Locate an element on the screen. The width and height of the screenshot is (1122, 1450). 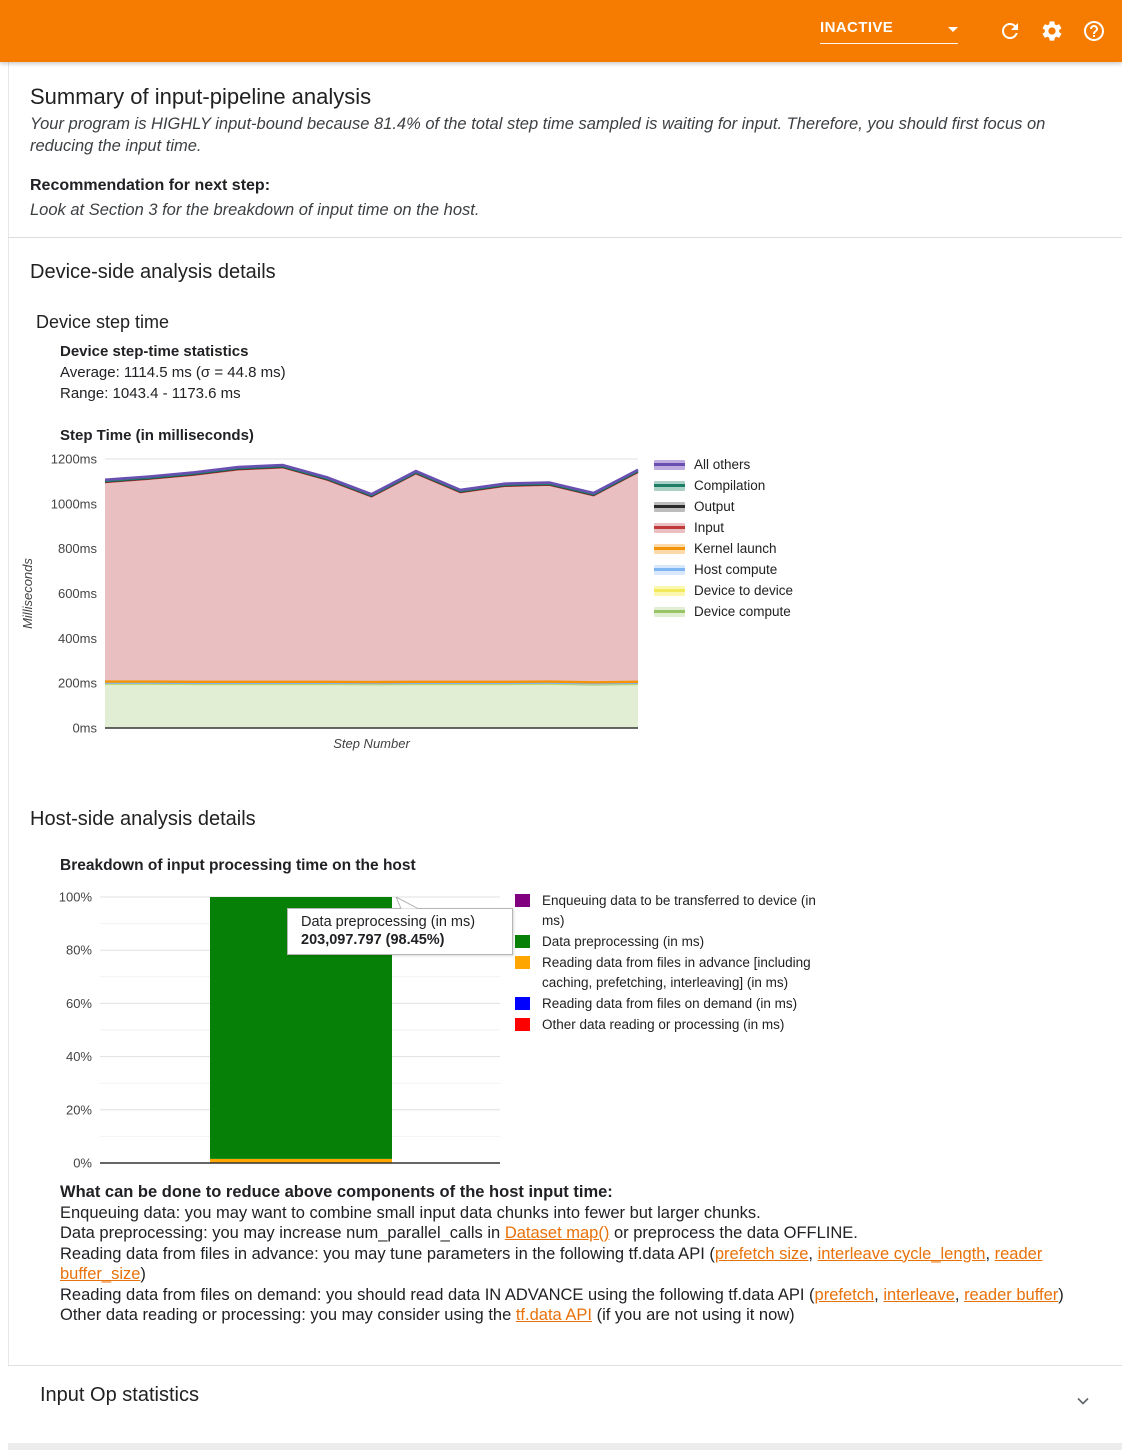
doc-link: interleave is located at coordinates (919, 1294).